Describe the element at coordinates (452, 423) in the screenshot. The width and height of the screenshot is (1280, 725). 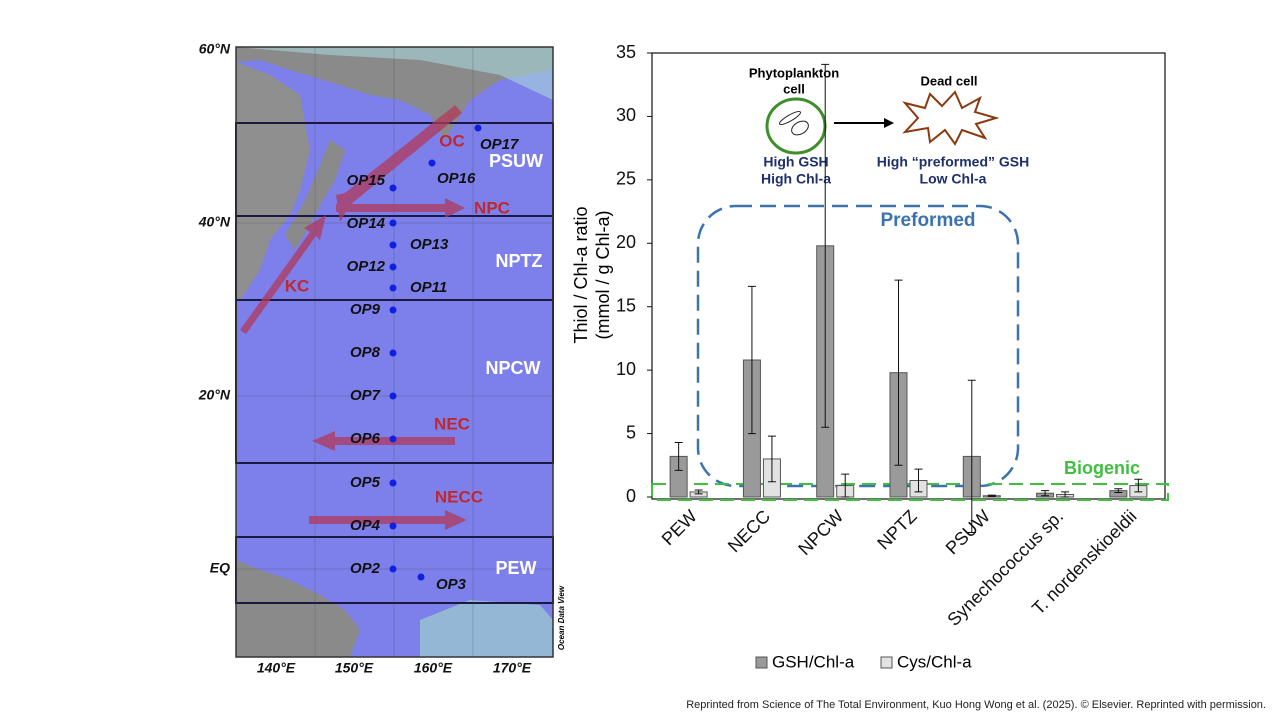
I see `current-label: NEC` at that location.